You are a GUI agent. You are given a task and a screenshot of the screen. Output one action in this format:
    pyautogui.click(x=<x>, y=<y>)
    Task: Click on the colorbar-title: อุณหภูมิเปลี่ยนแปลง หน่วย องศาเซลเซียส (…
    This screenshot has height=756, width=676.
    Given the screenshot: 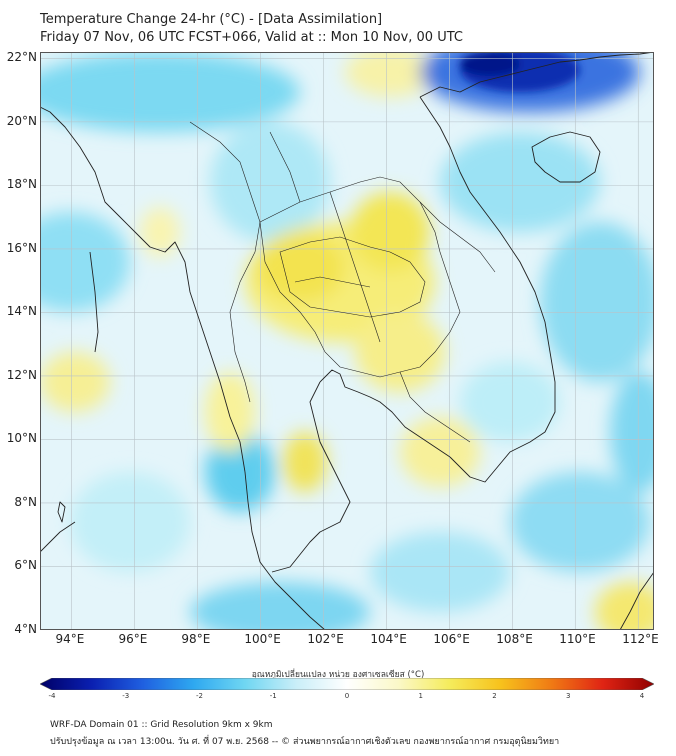 What is the action you would take?
    pyautogui.click(x=338, y=675)
    